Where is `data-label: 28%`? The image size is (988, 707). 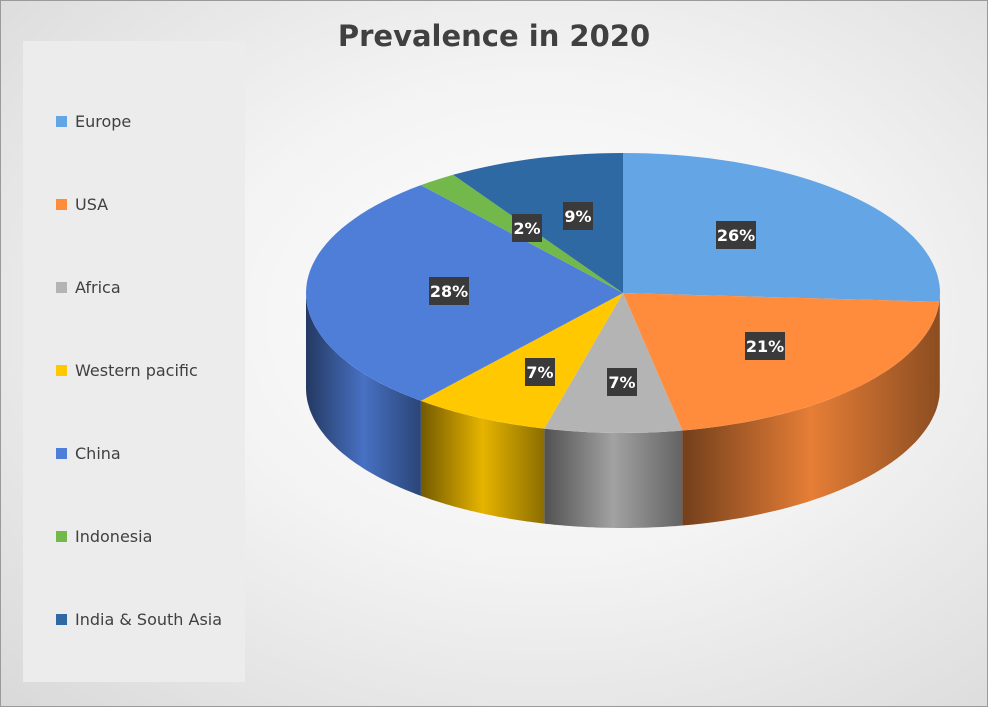
data-label: 28% is located at coordinates (449, 291).